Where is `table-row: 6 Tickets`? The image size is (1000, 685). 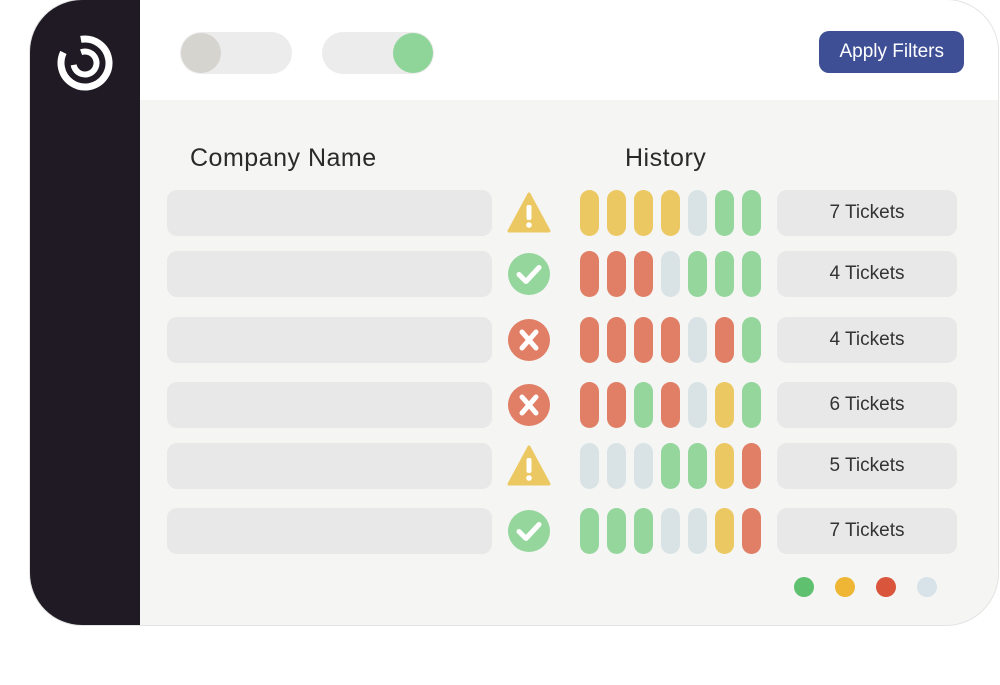 table-row: 6 Tickets is located at coordinates (567, 405).